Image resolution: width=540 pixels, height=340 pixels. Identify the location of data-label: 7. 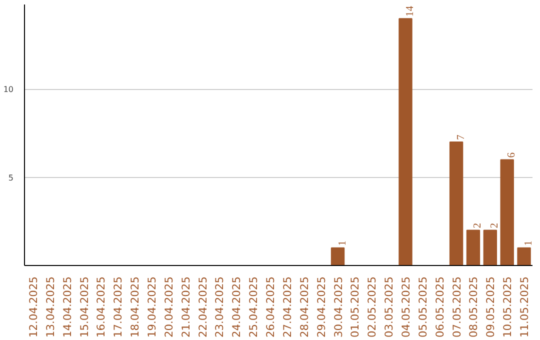
(461, 137).